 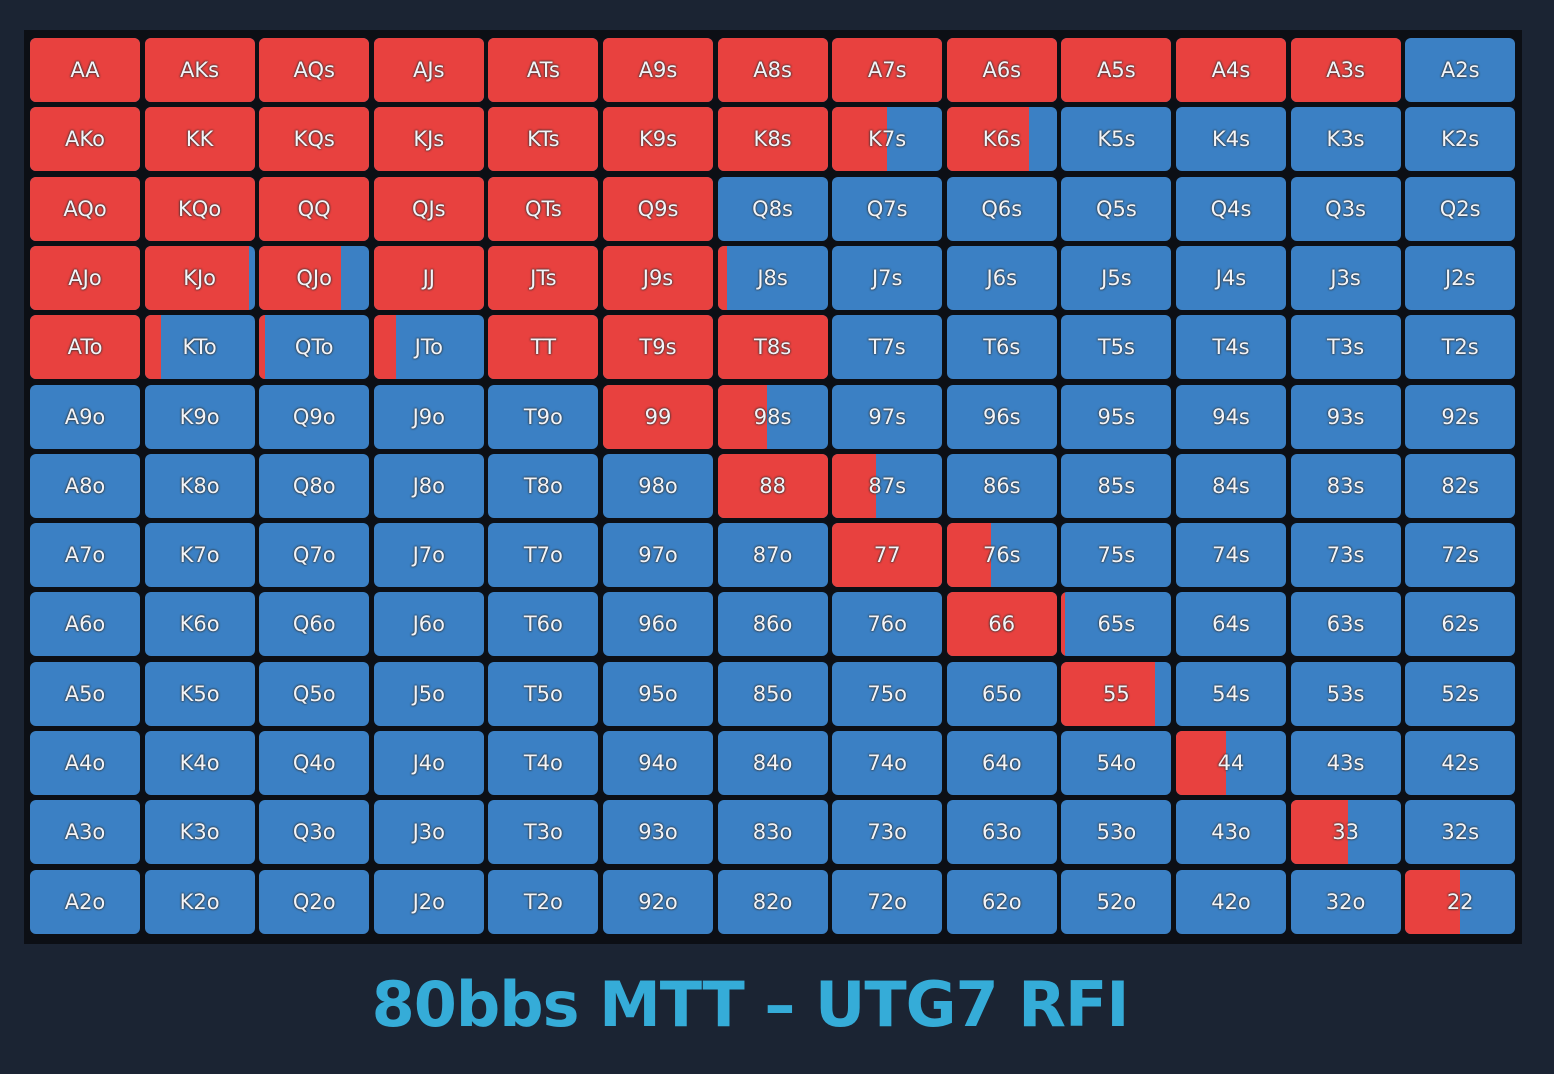 I want to click on hand-cell: A8o, so click(x=85, y=485).